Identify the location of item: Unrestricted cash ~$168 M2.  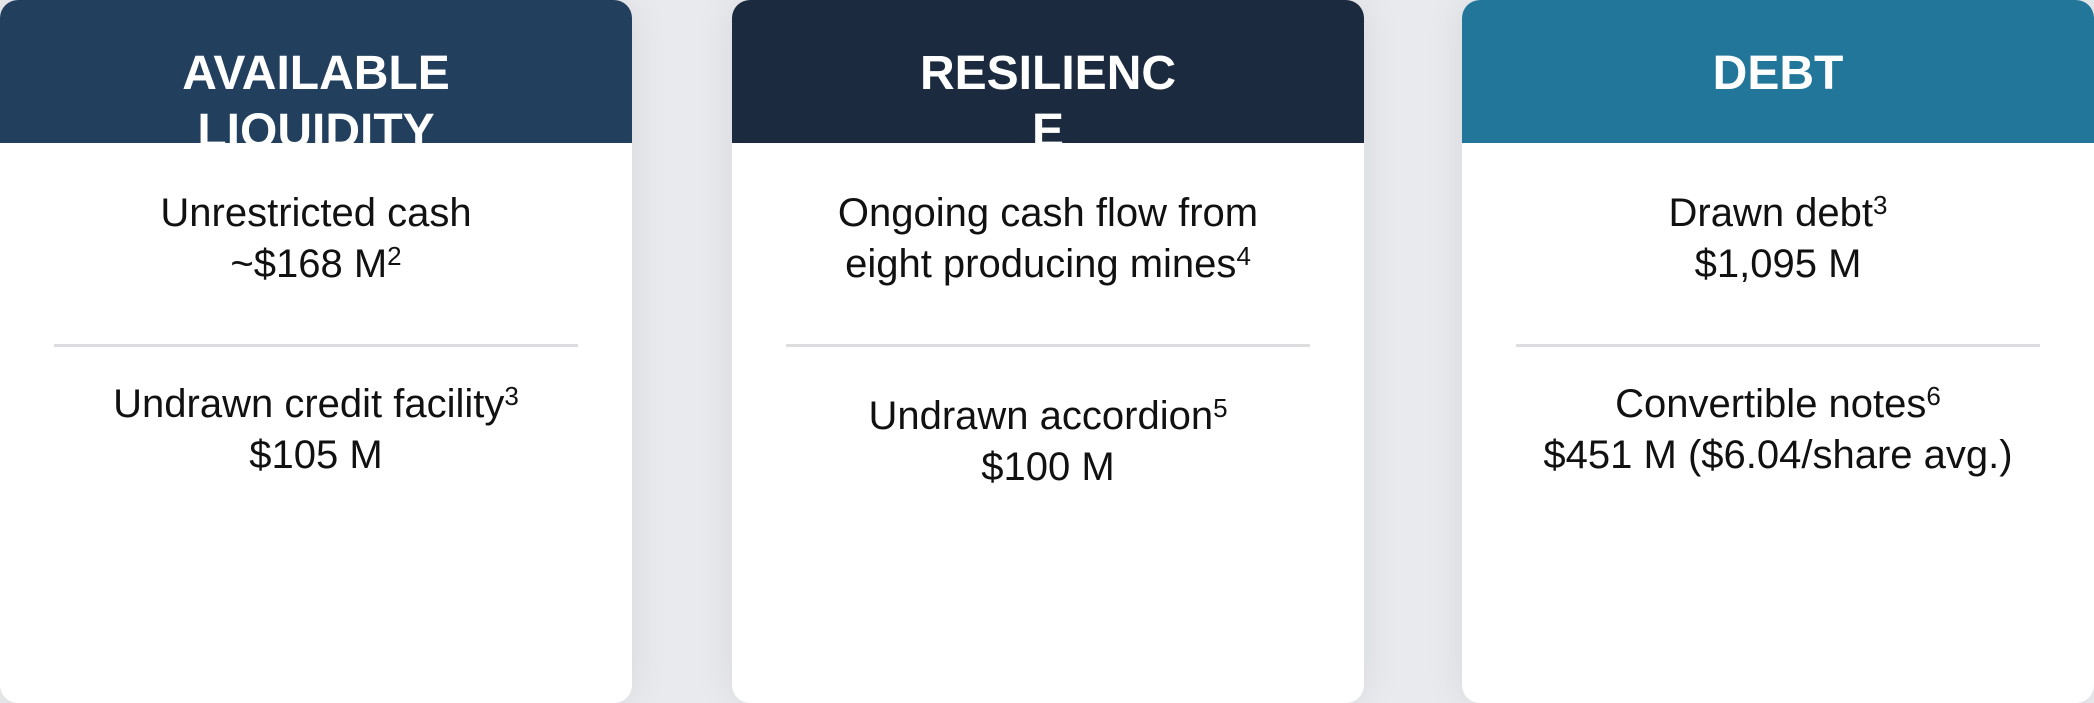
(316, 243).